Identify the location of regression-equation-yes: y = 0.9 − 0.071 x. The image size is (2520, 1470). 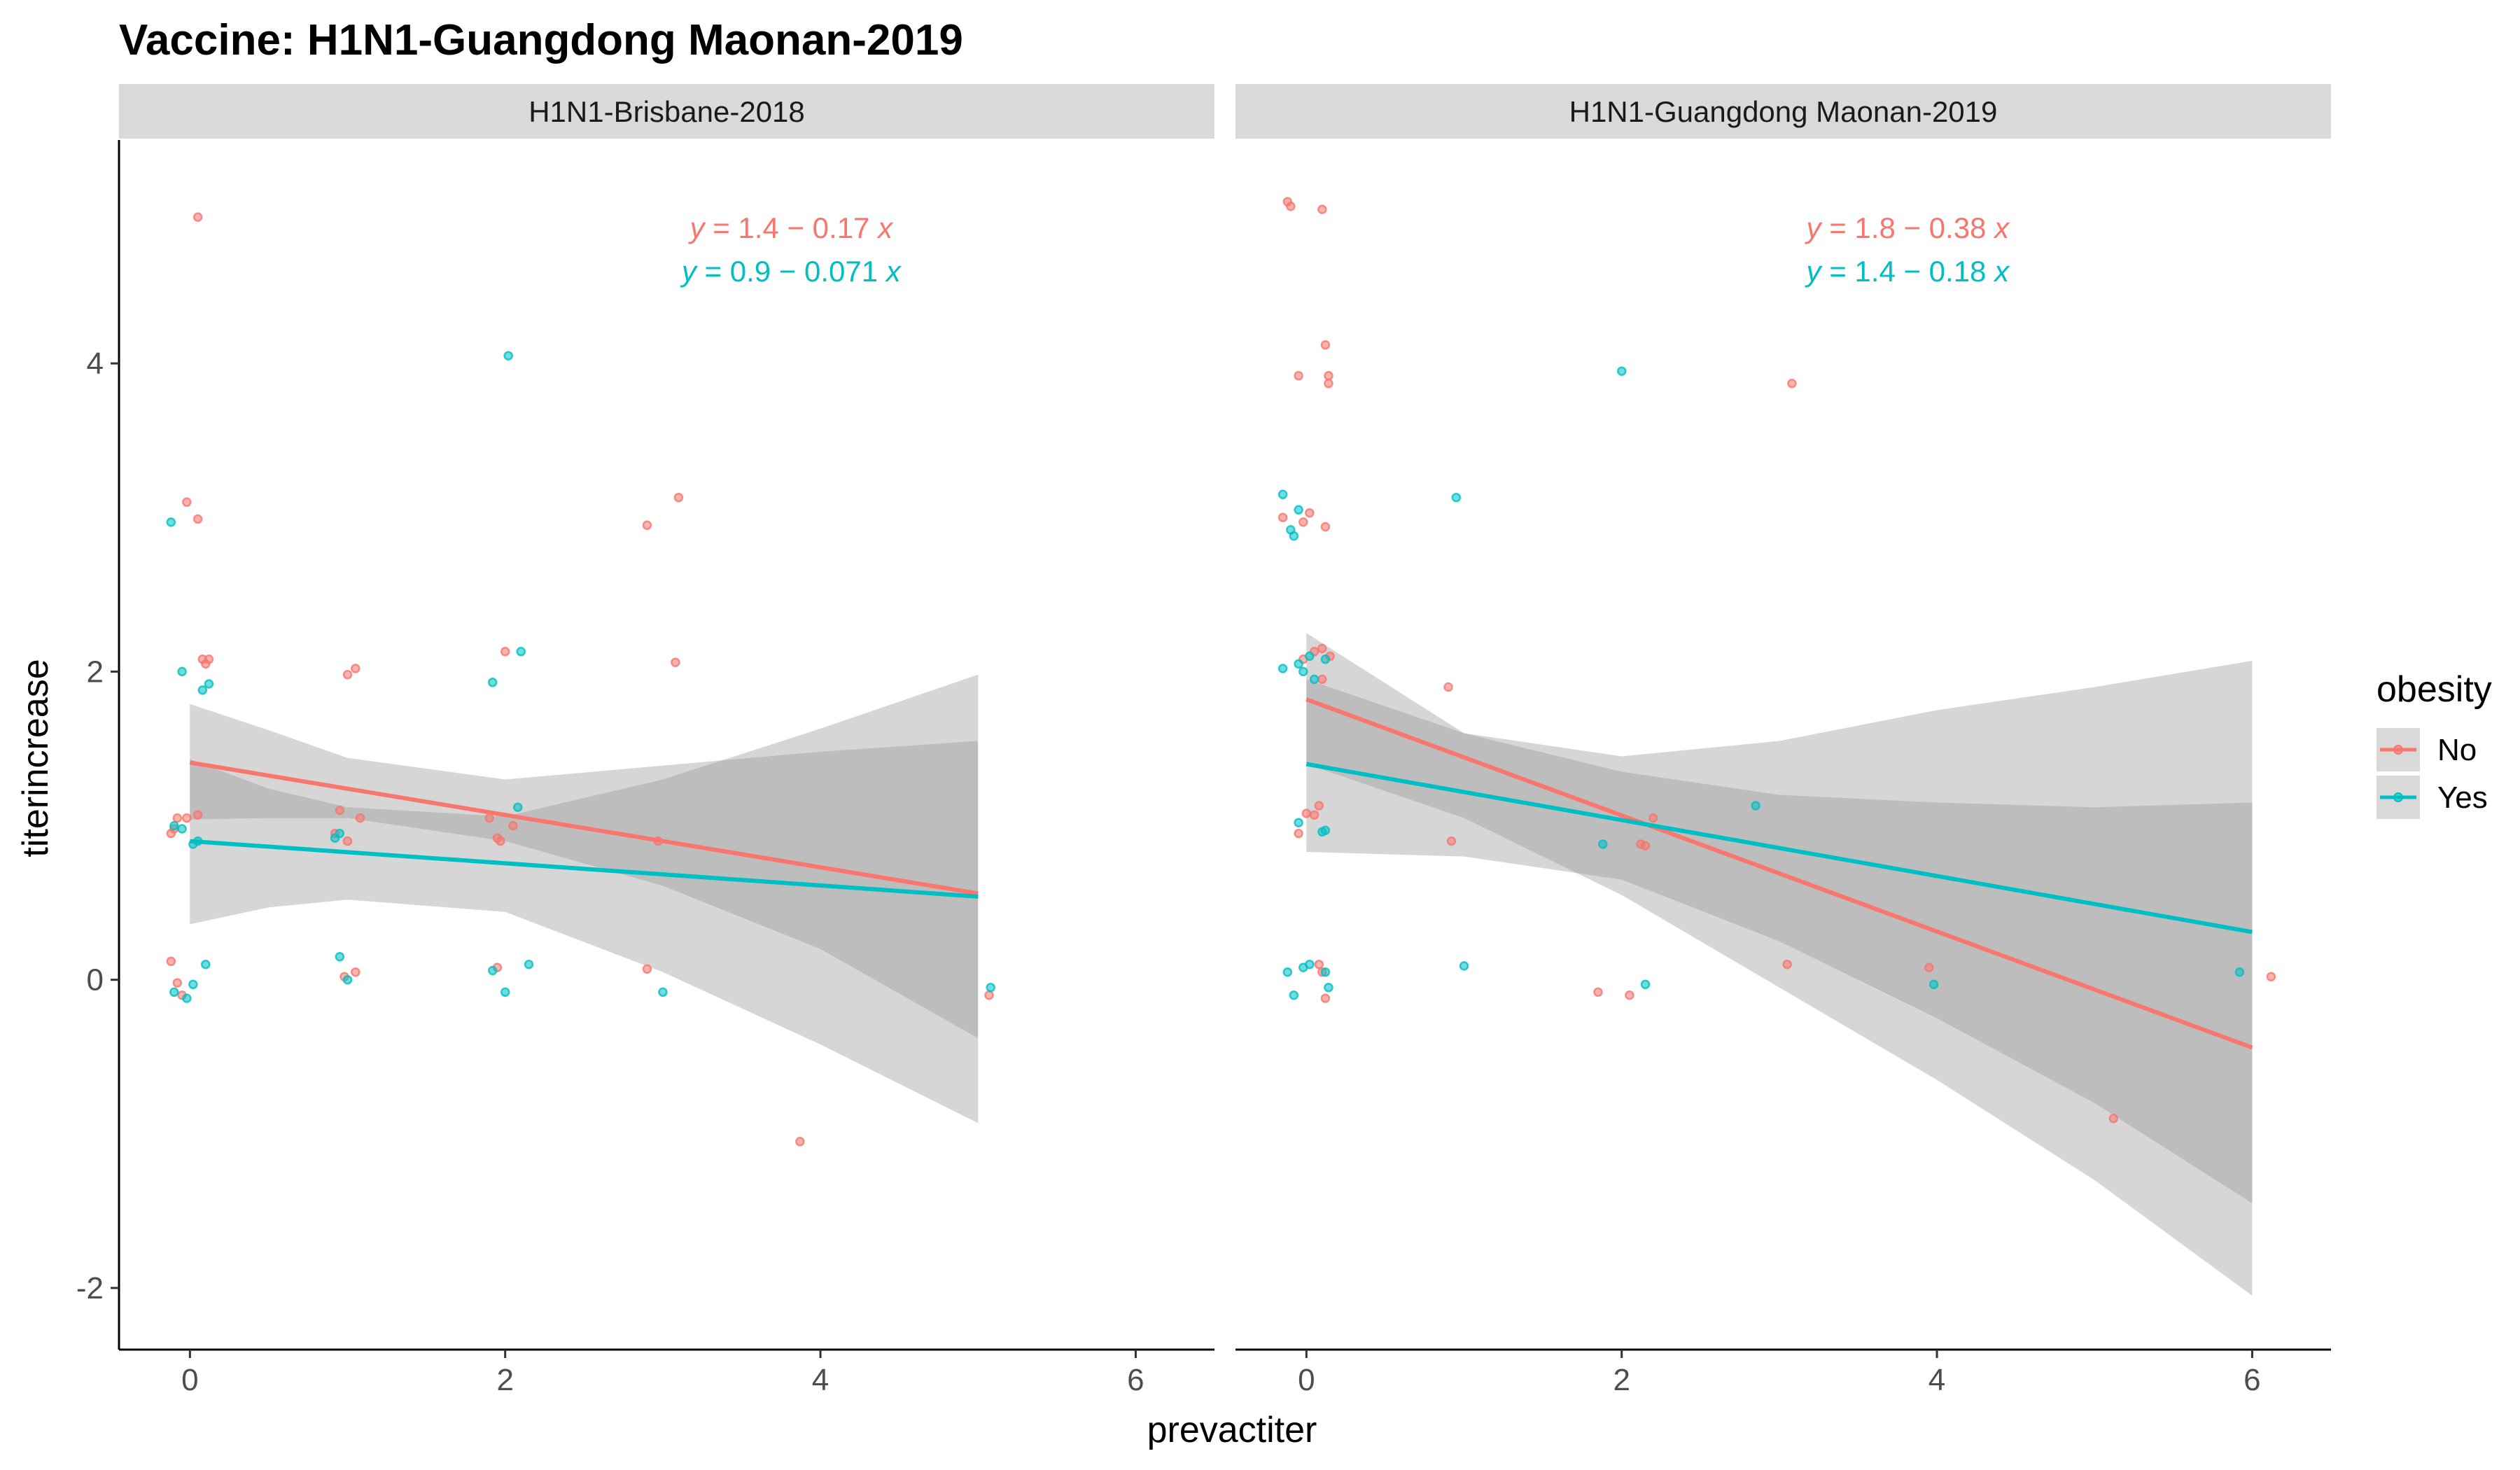
(791, 271).